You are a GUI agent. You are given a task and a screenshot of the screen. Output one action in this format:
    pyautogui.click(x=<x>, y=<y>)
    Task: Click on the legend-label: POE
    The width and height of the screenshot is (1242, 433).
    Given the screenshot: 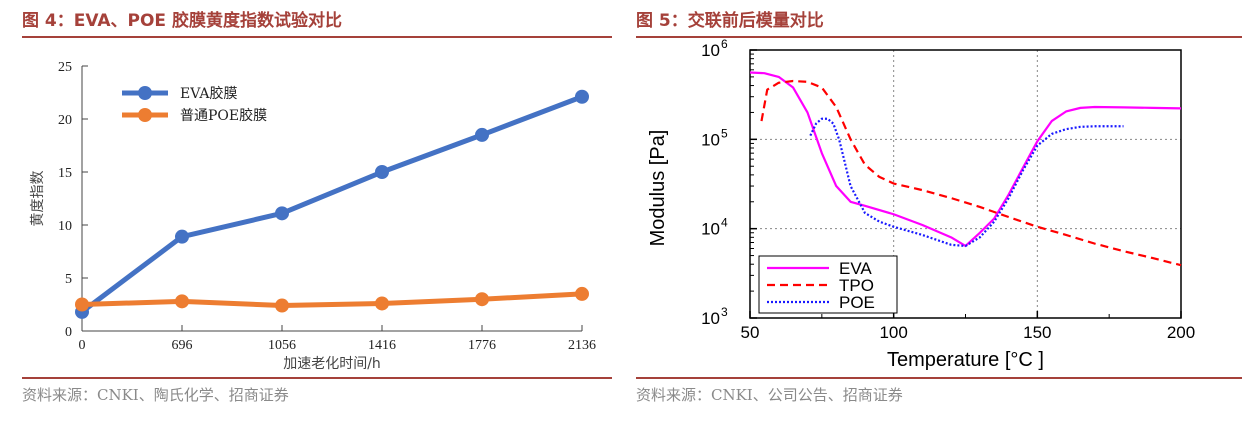 What is the action you would take?
    pyautogui.click(x=857, y=302)
    